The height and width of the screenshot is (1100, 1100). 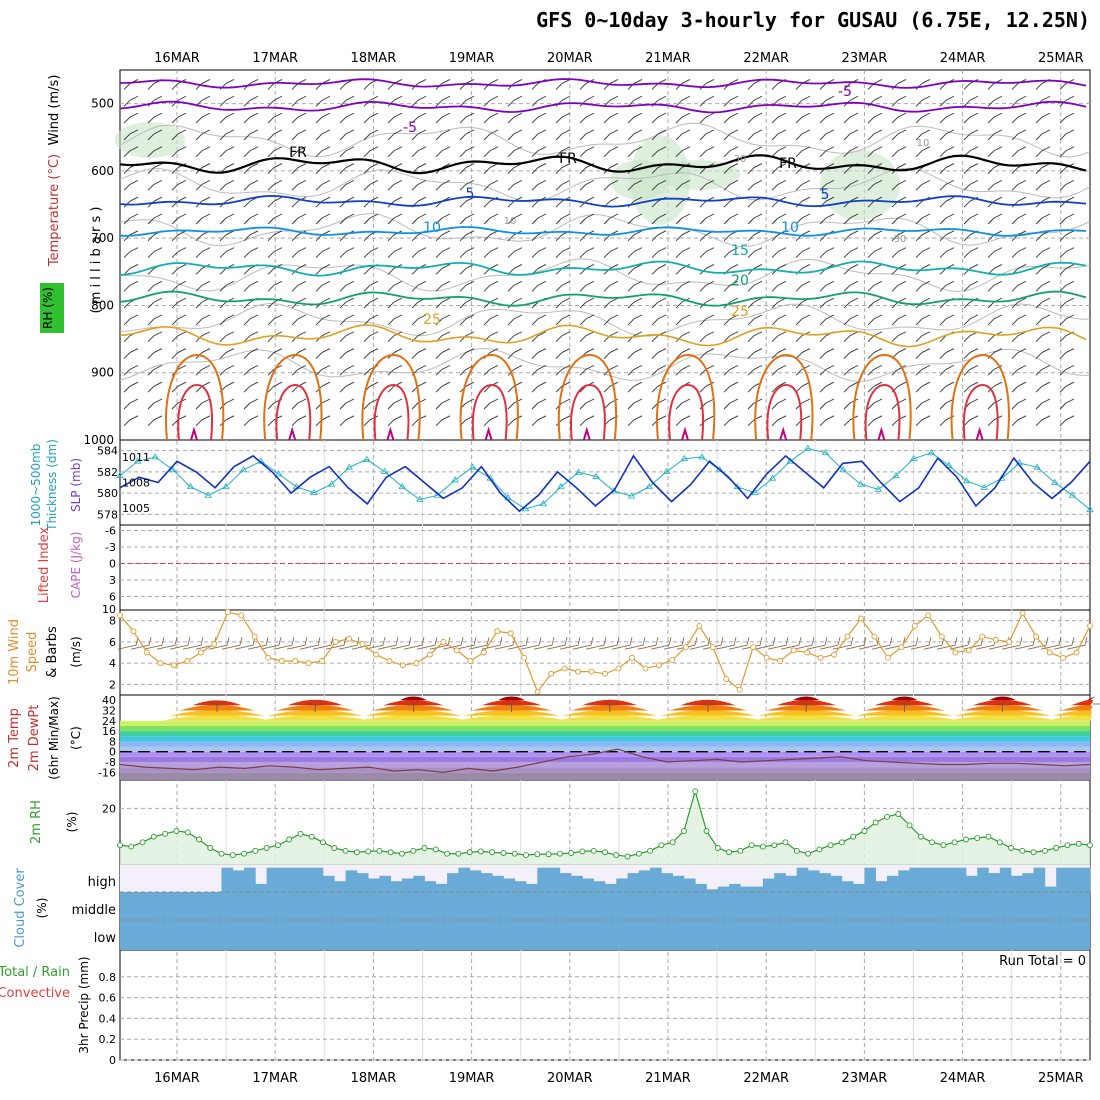 I want to click on contour-label: FR, so click(x=298, y=153).